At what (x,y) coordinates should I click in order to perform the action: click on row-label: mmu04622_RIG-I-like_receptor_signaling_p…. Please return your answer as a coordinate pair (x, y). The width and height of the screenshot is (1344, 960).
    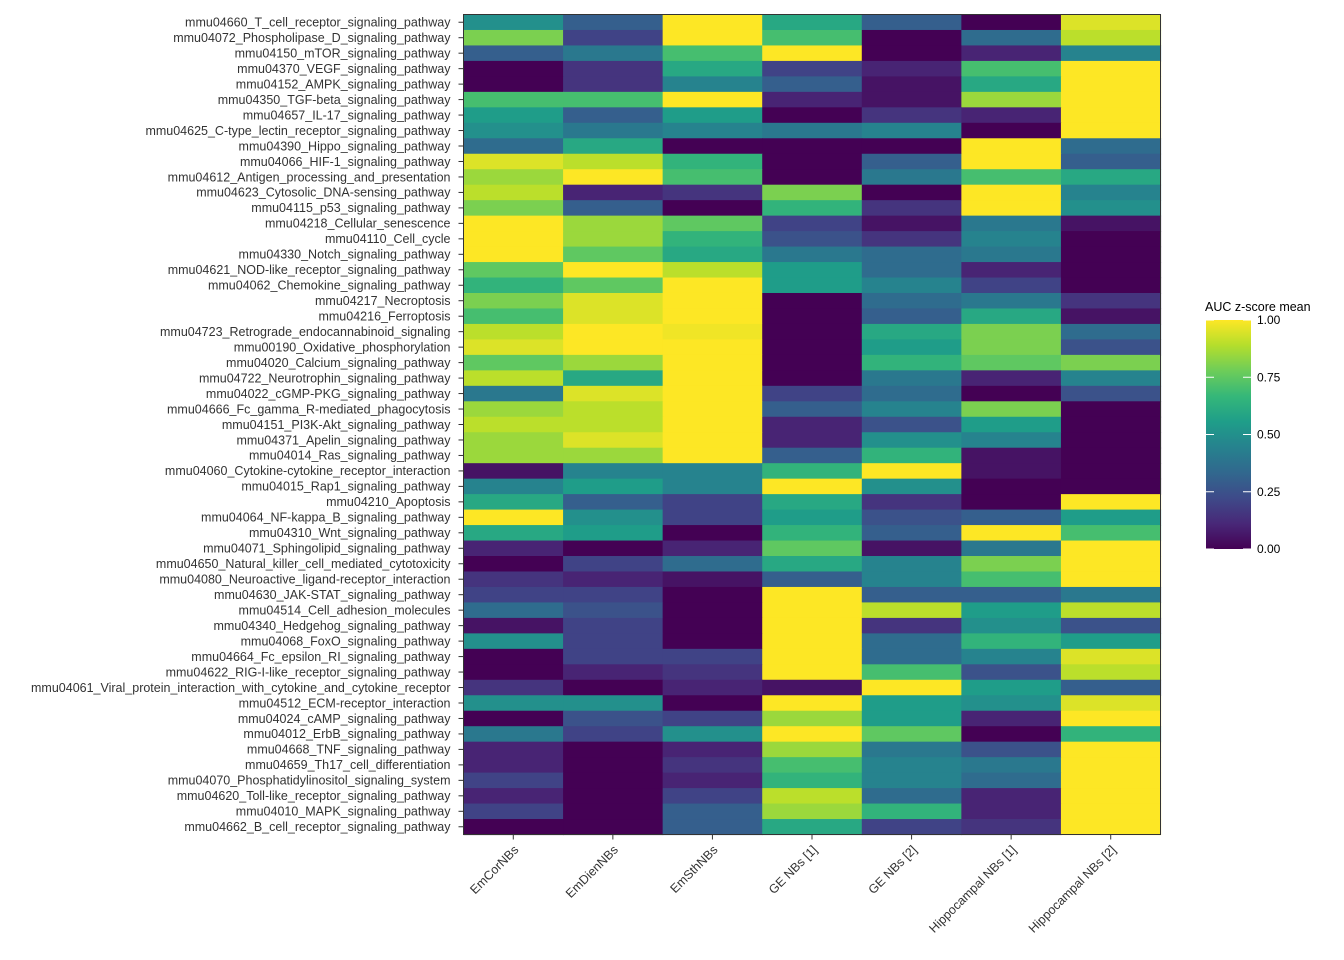
    Looking at the image, I should click on (309, 672).